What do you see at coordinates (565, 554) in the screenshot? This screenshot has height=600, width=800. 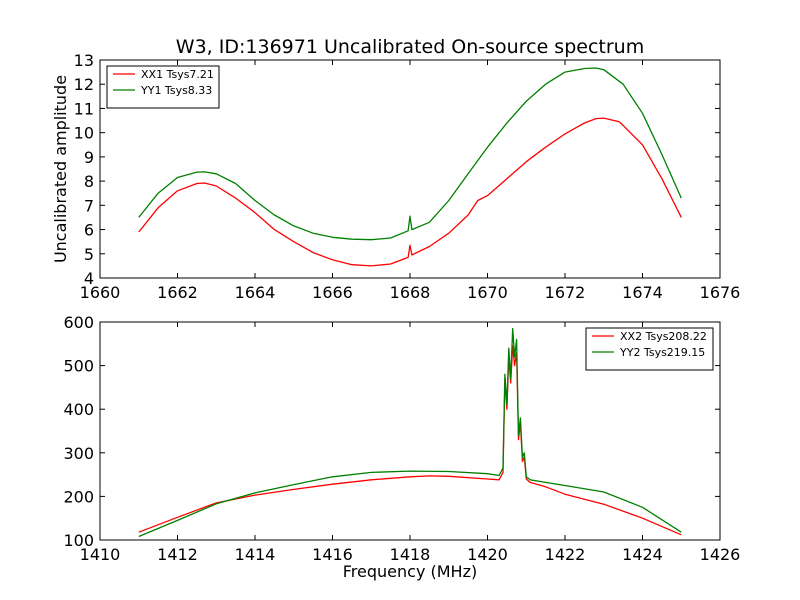 I see `x-tick-label: 1422` at bounding box center [565, 554].